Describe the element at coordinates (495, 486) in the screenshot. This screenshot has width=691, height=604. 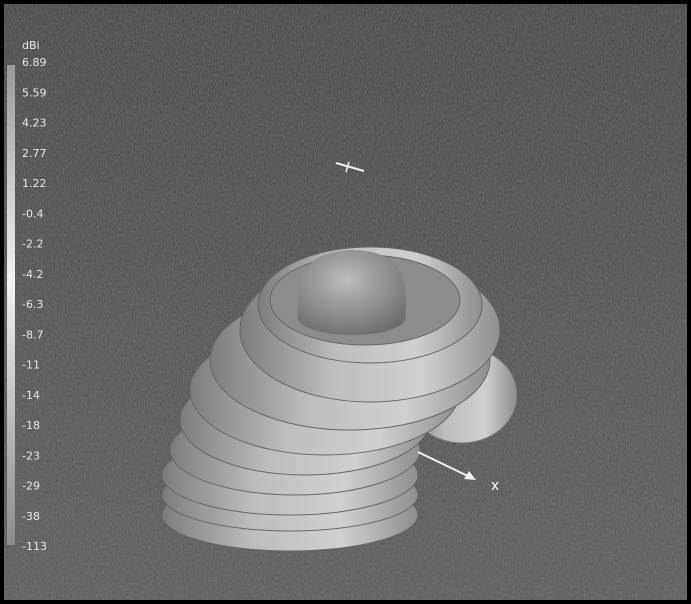
I see `axis-label: x` at that location.